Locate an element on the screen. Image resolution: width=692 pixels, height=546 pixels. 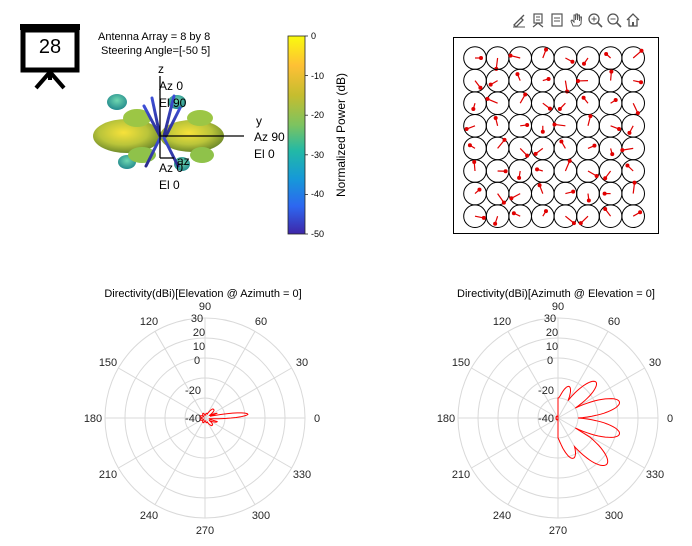
polar-angle-label: 240 is located at coordinates (149, 516).